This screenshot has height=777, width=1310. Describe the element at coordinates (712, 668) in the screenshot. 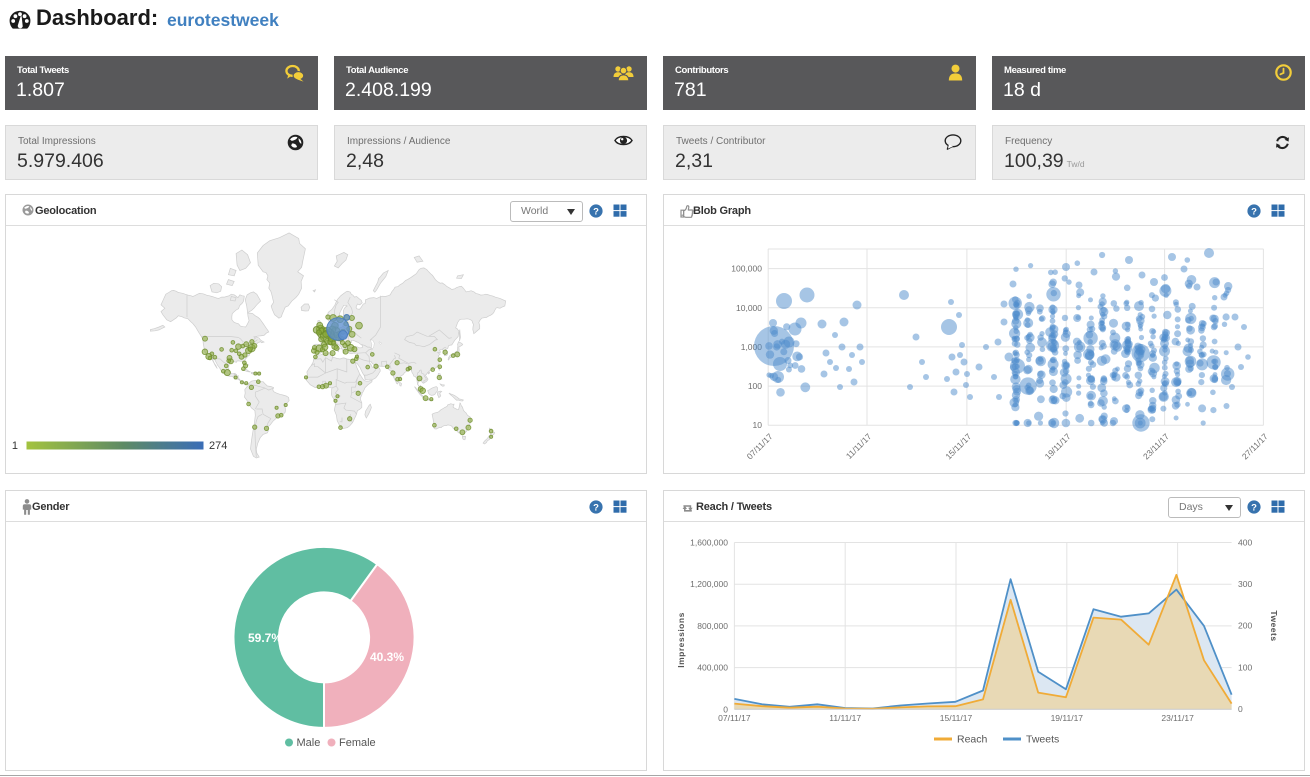

I see `svg-text: 400,000` at that location.